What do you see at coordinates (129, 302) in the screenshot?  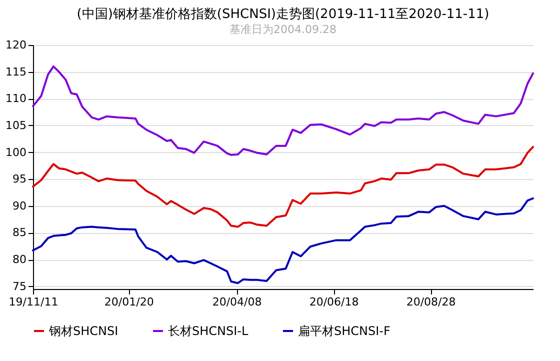 I see `x-tick-label: 20/01/20` at bounding box center [129, 302].